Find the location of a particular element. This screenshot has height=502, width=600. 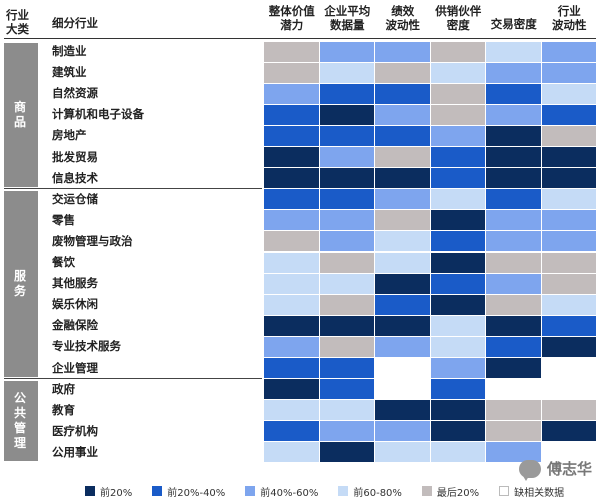

legend-item: 前20%-40% is located at coordinates (188, 491).